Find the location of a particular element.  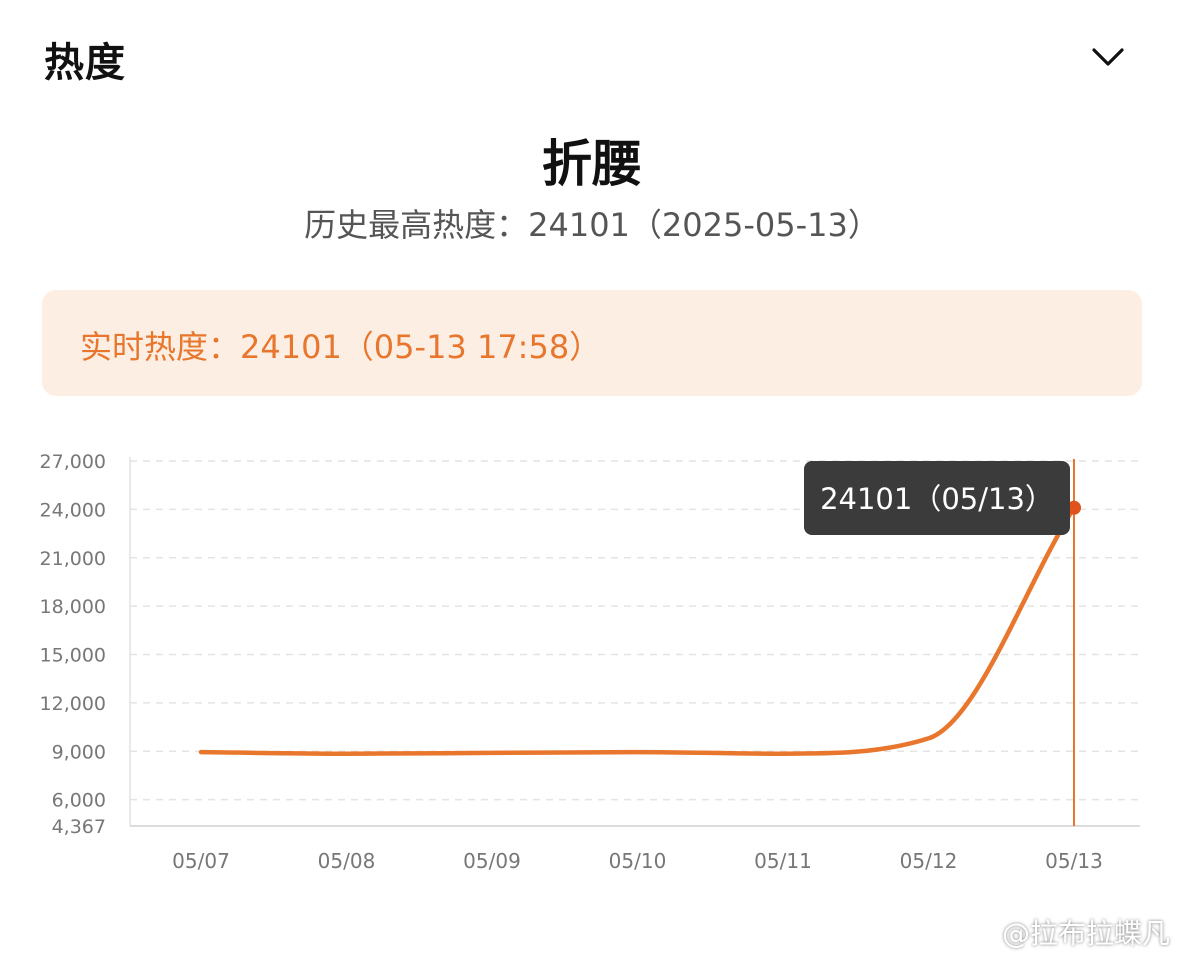

y-tick-label: 4,367 is located at coordinates (79, 827).